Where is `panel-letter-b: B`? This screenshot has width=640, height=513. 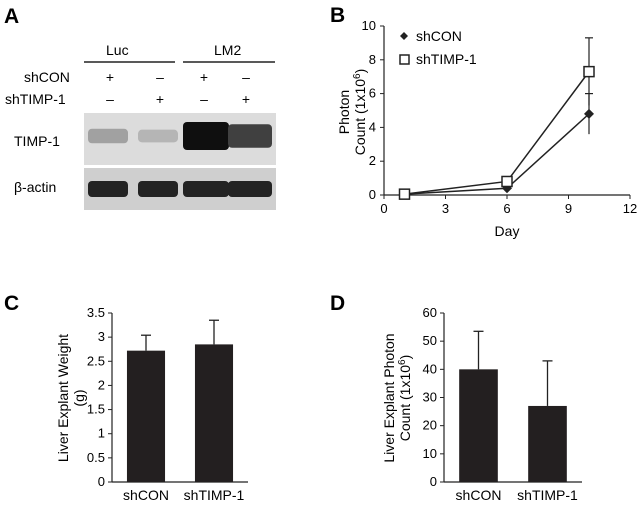
panel-letter-b: B is located at coordinates (337, 15).